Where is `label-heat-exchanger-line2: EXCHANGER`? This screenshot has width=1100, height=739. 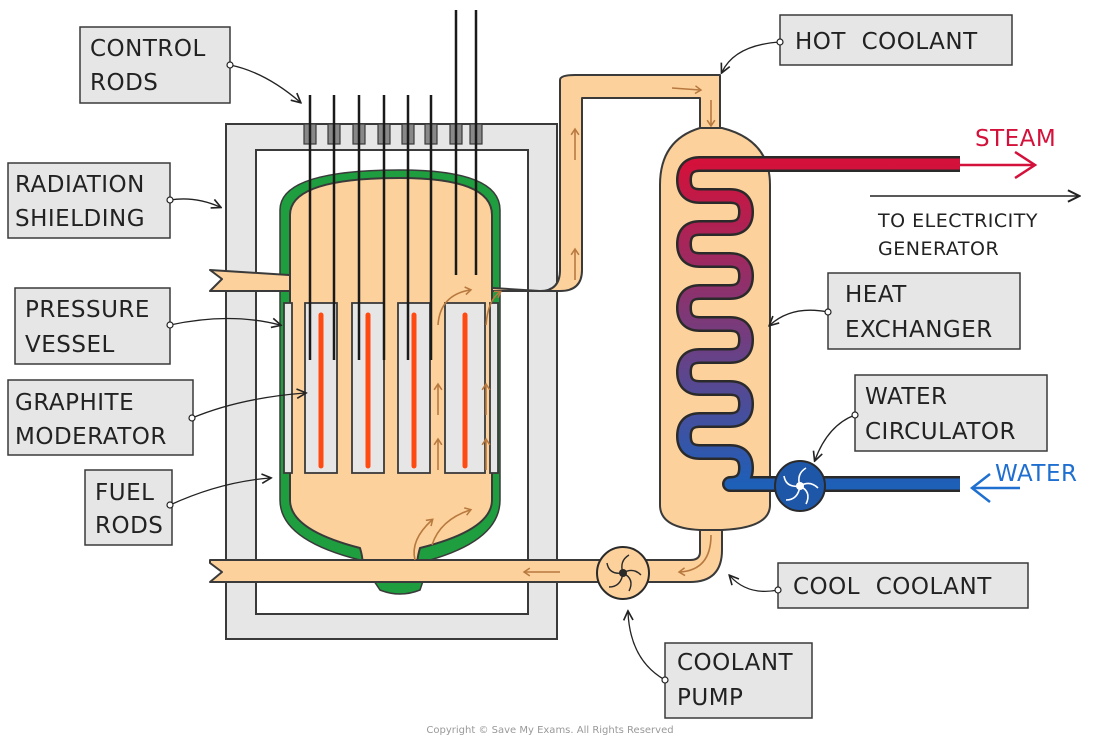 label-heat-exchanger-line2: EXCHANGER is located at coordinates (919, 330).